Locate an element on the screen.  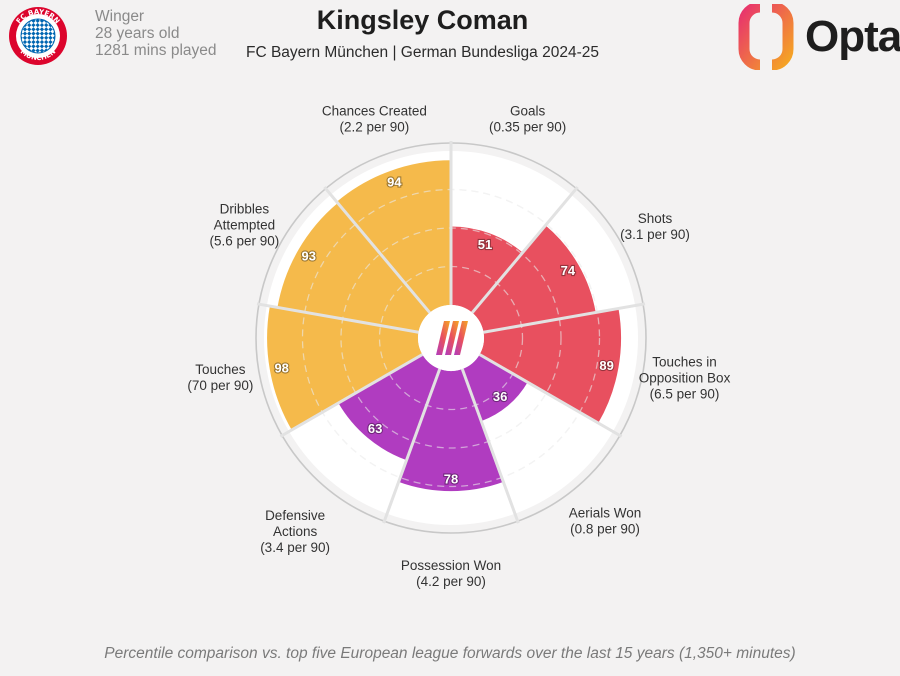
category-label-9: Chances Created (2.2 per 90) is located at coordinates (374, 119).